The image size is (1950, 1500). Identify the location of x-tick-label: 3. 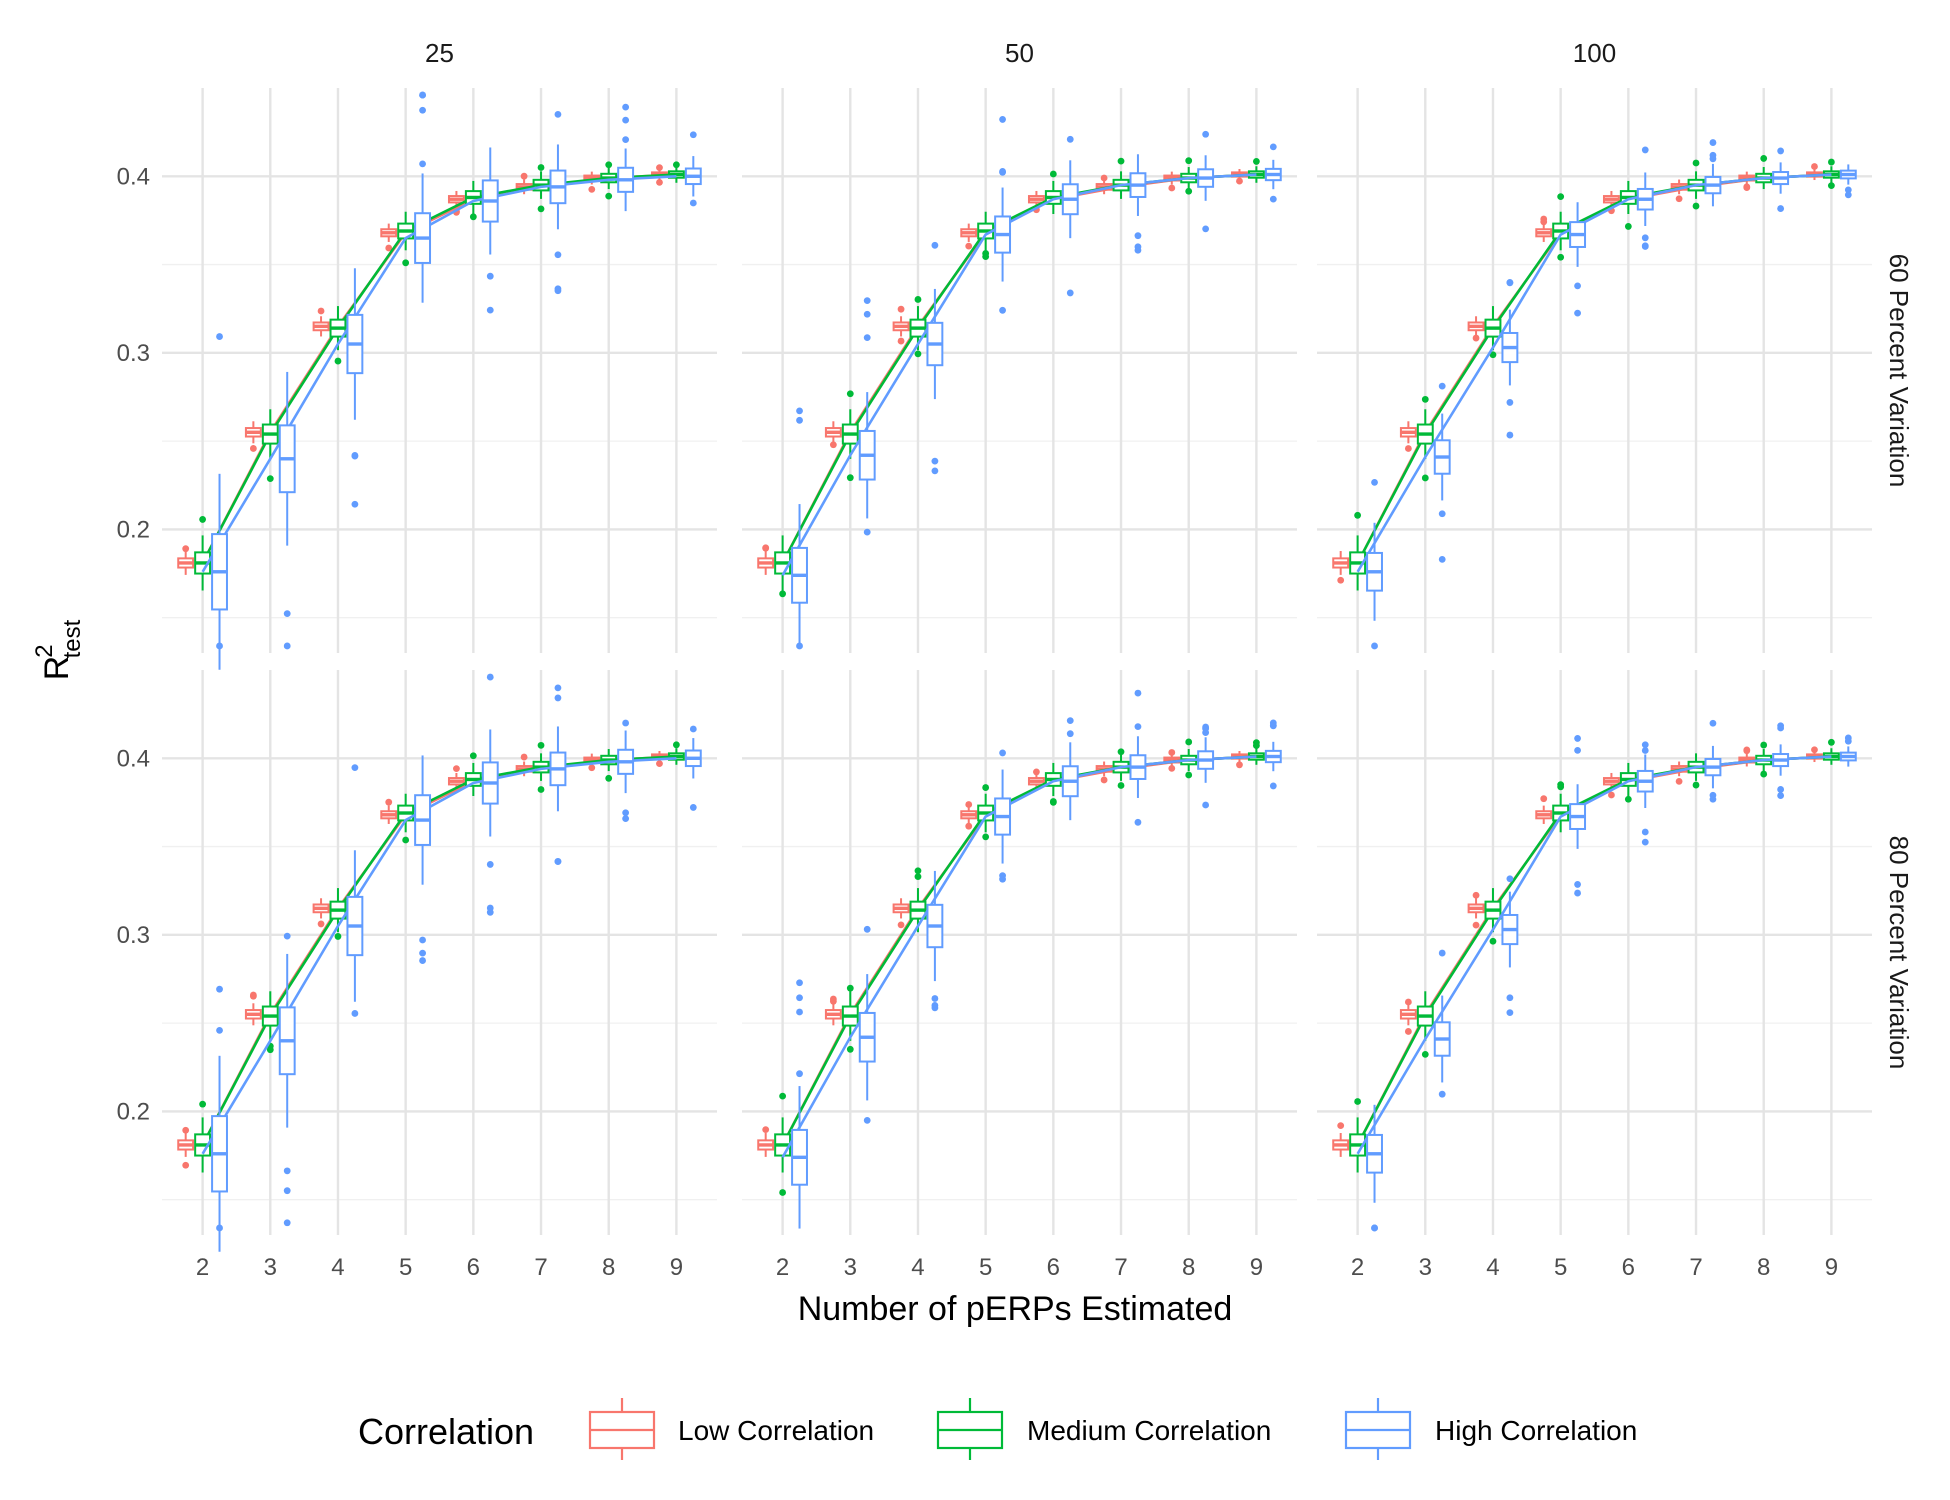
(850, 1267).